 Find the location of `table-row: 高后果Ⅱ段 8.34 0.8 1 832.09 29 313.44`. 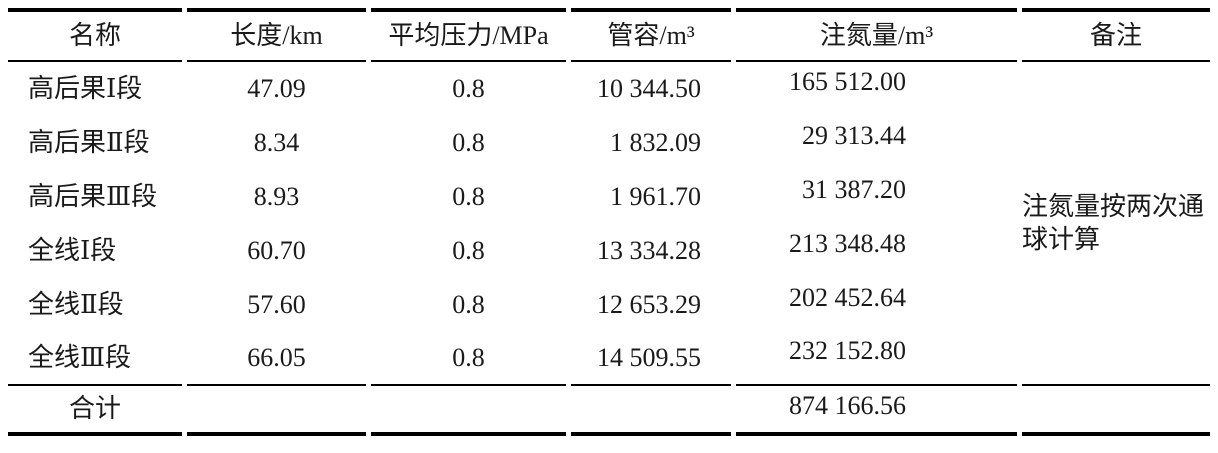

table-row: 高后果Ⅱ段 8.34 0.8 1 832.09 29 313.44 is located at coordinates (609, 143).